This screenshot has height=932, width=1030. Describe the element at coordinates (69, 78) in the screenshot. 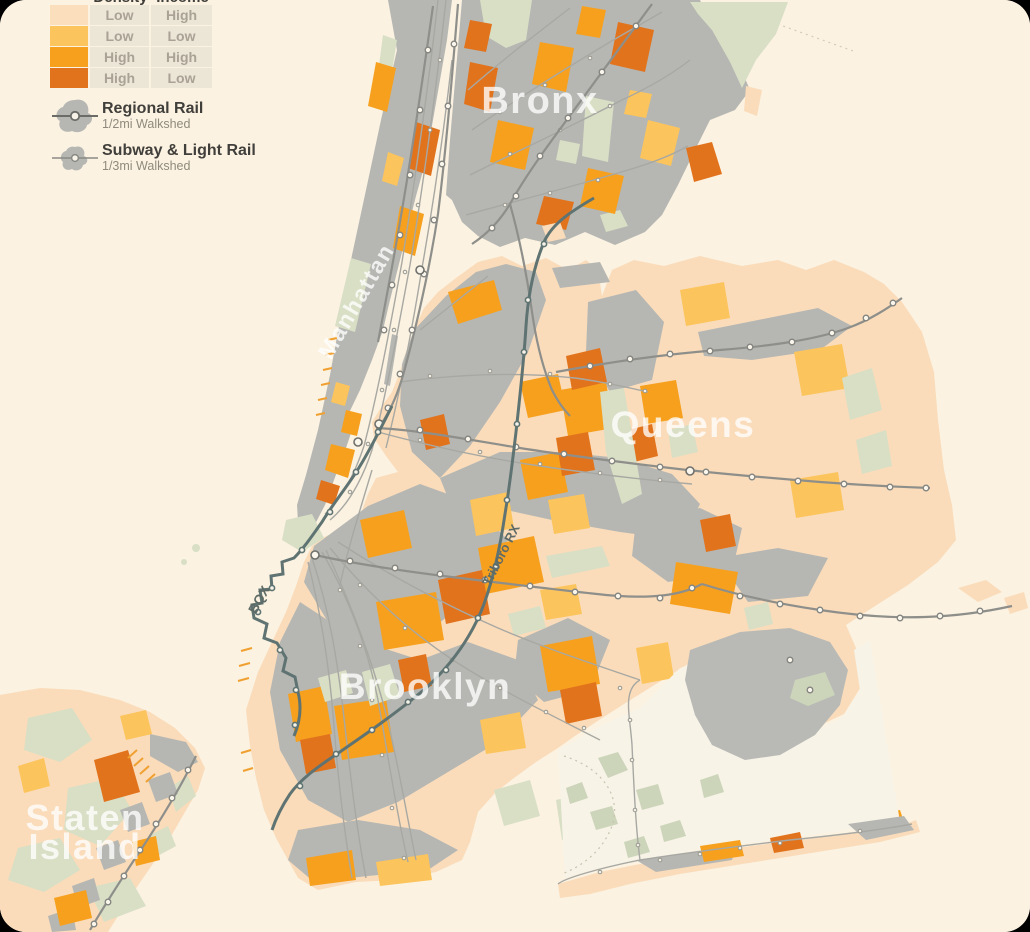

I see `legend-swatch-high-low` at that location.